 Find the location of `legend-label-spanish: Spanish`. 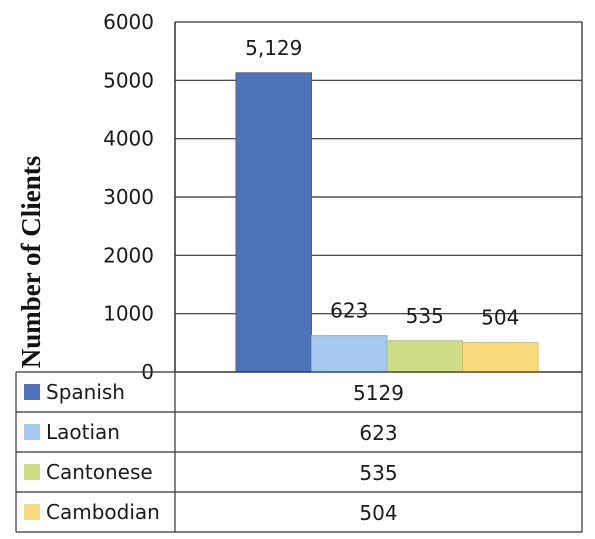

legend-label-spanish: Spanish is located at coordinates (85, 392).